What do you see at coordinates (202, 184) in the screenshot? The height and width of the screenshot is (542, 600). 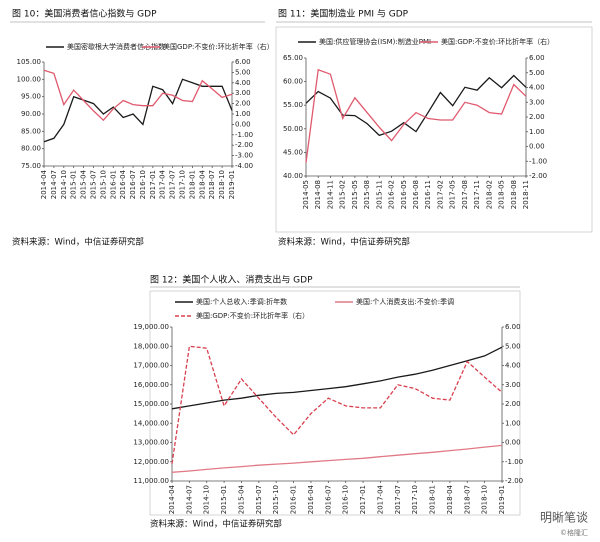 I see `x-tick-label: 2018-04` at bounding box center [202, 184].